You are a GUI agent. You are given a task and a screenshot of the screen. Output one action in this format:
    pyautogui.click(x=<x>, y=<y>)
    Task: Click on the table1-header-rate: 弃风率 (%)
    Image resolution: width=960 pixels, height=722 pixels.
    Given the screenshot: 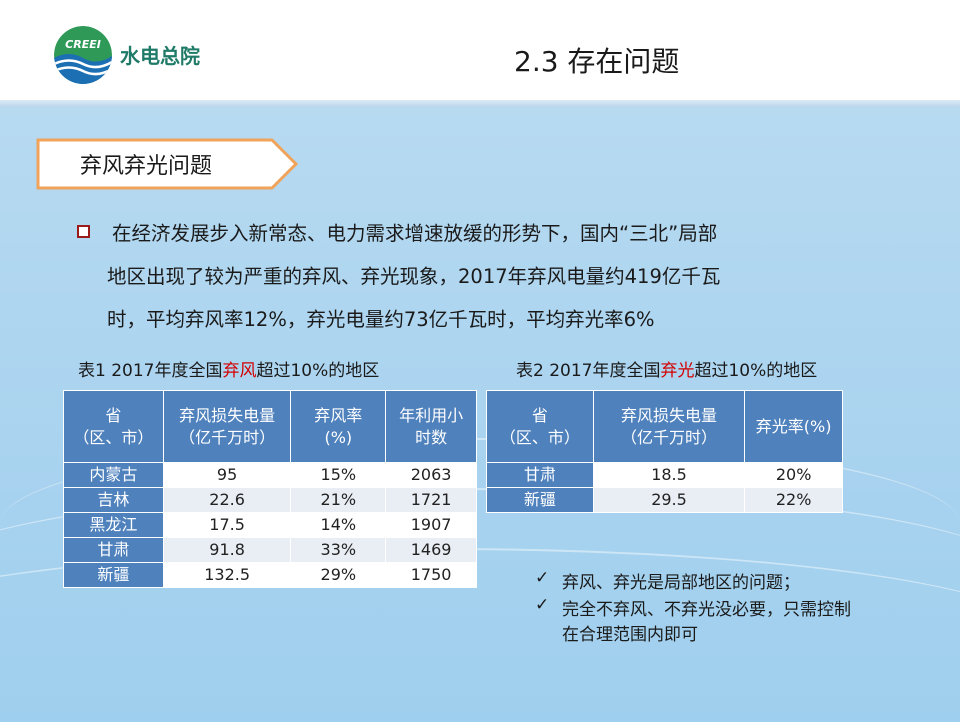 What is the action you would take?
    pyautogui.click(x=338, y=426)
    